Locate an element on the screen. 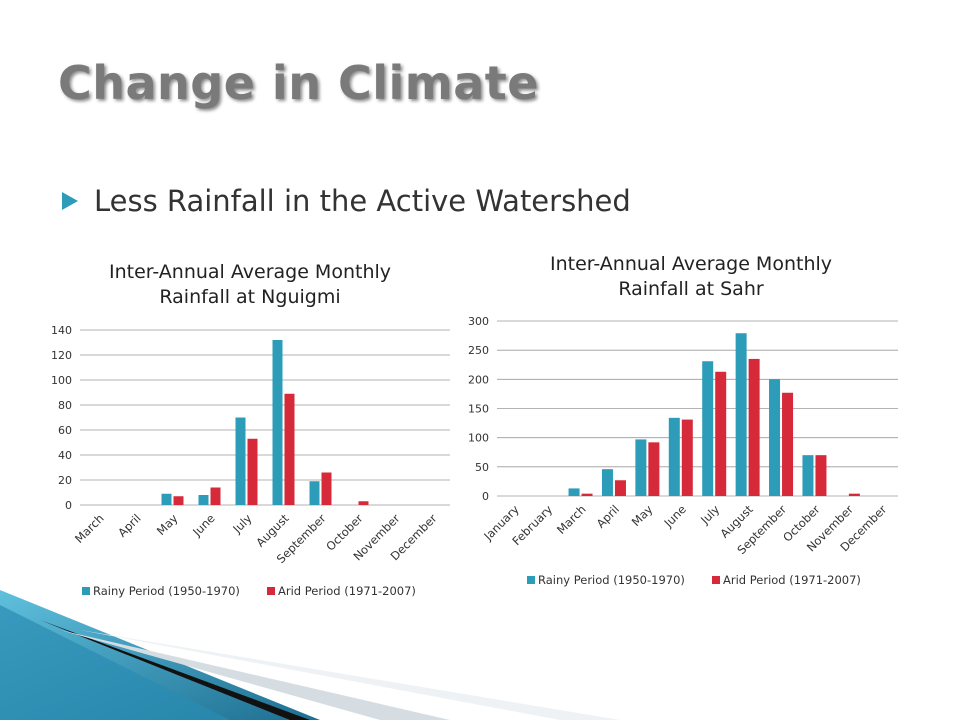 This screenshot has height=720, width=960. y-tick-label: 120 is located at coordinates (61, 355).